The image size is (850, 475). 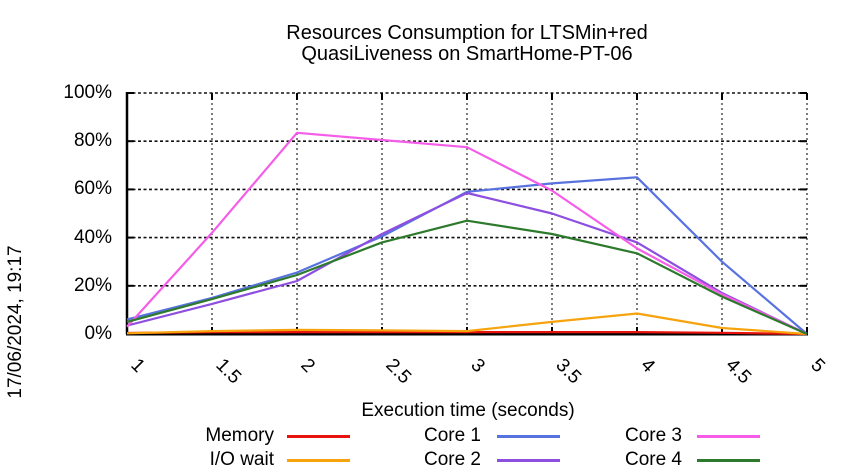 What do you see at coordinates (468, 410) in the screenshot?
I see `x-axis-label: Execution time (seconds)` at bounding box center [468, 410].